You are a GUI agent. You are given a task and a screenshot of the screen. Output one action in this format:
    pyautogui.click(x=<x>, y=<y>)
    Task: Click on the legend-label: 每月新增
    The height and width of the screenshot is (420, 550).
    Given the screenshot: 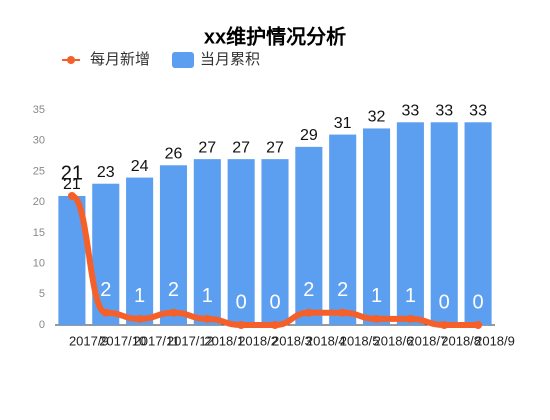 What is the action you would take?
    pyautogui.click(x=120, y=59)
    